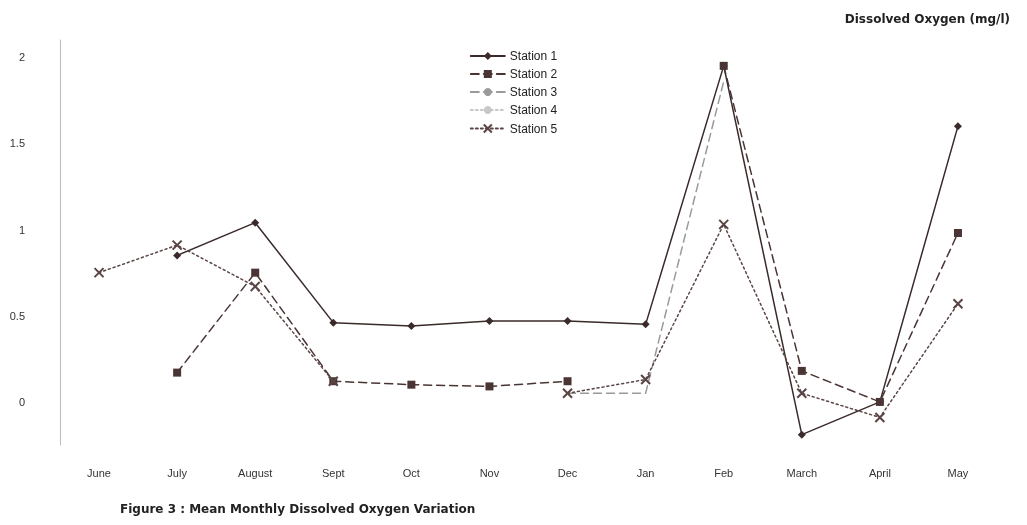 This screenshot has width=1027, height=525. I want to click on legend-label: Station 5, so click(533, 128).